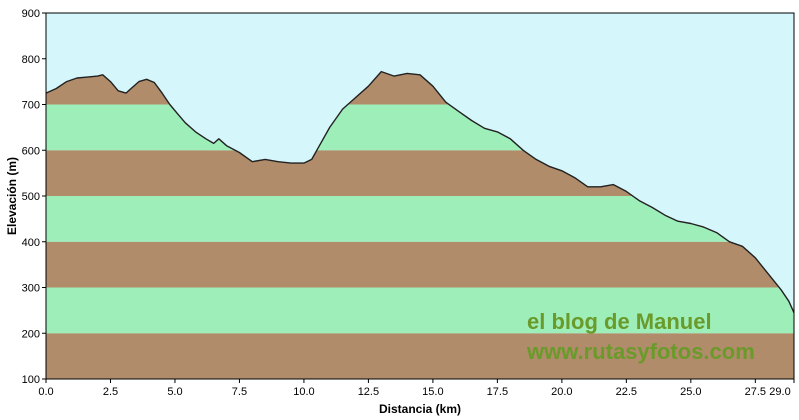 The width and height of the screenshot is (799, 420). Describe the element at coordinates (420, 409) in the screenshot. I see `x-axis-title: Distancia (km)` at that location.